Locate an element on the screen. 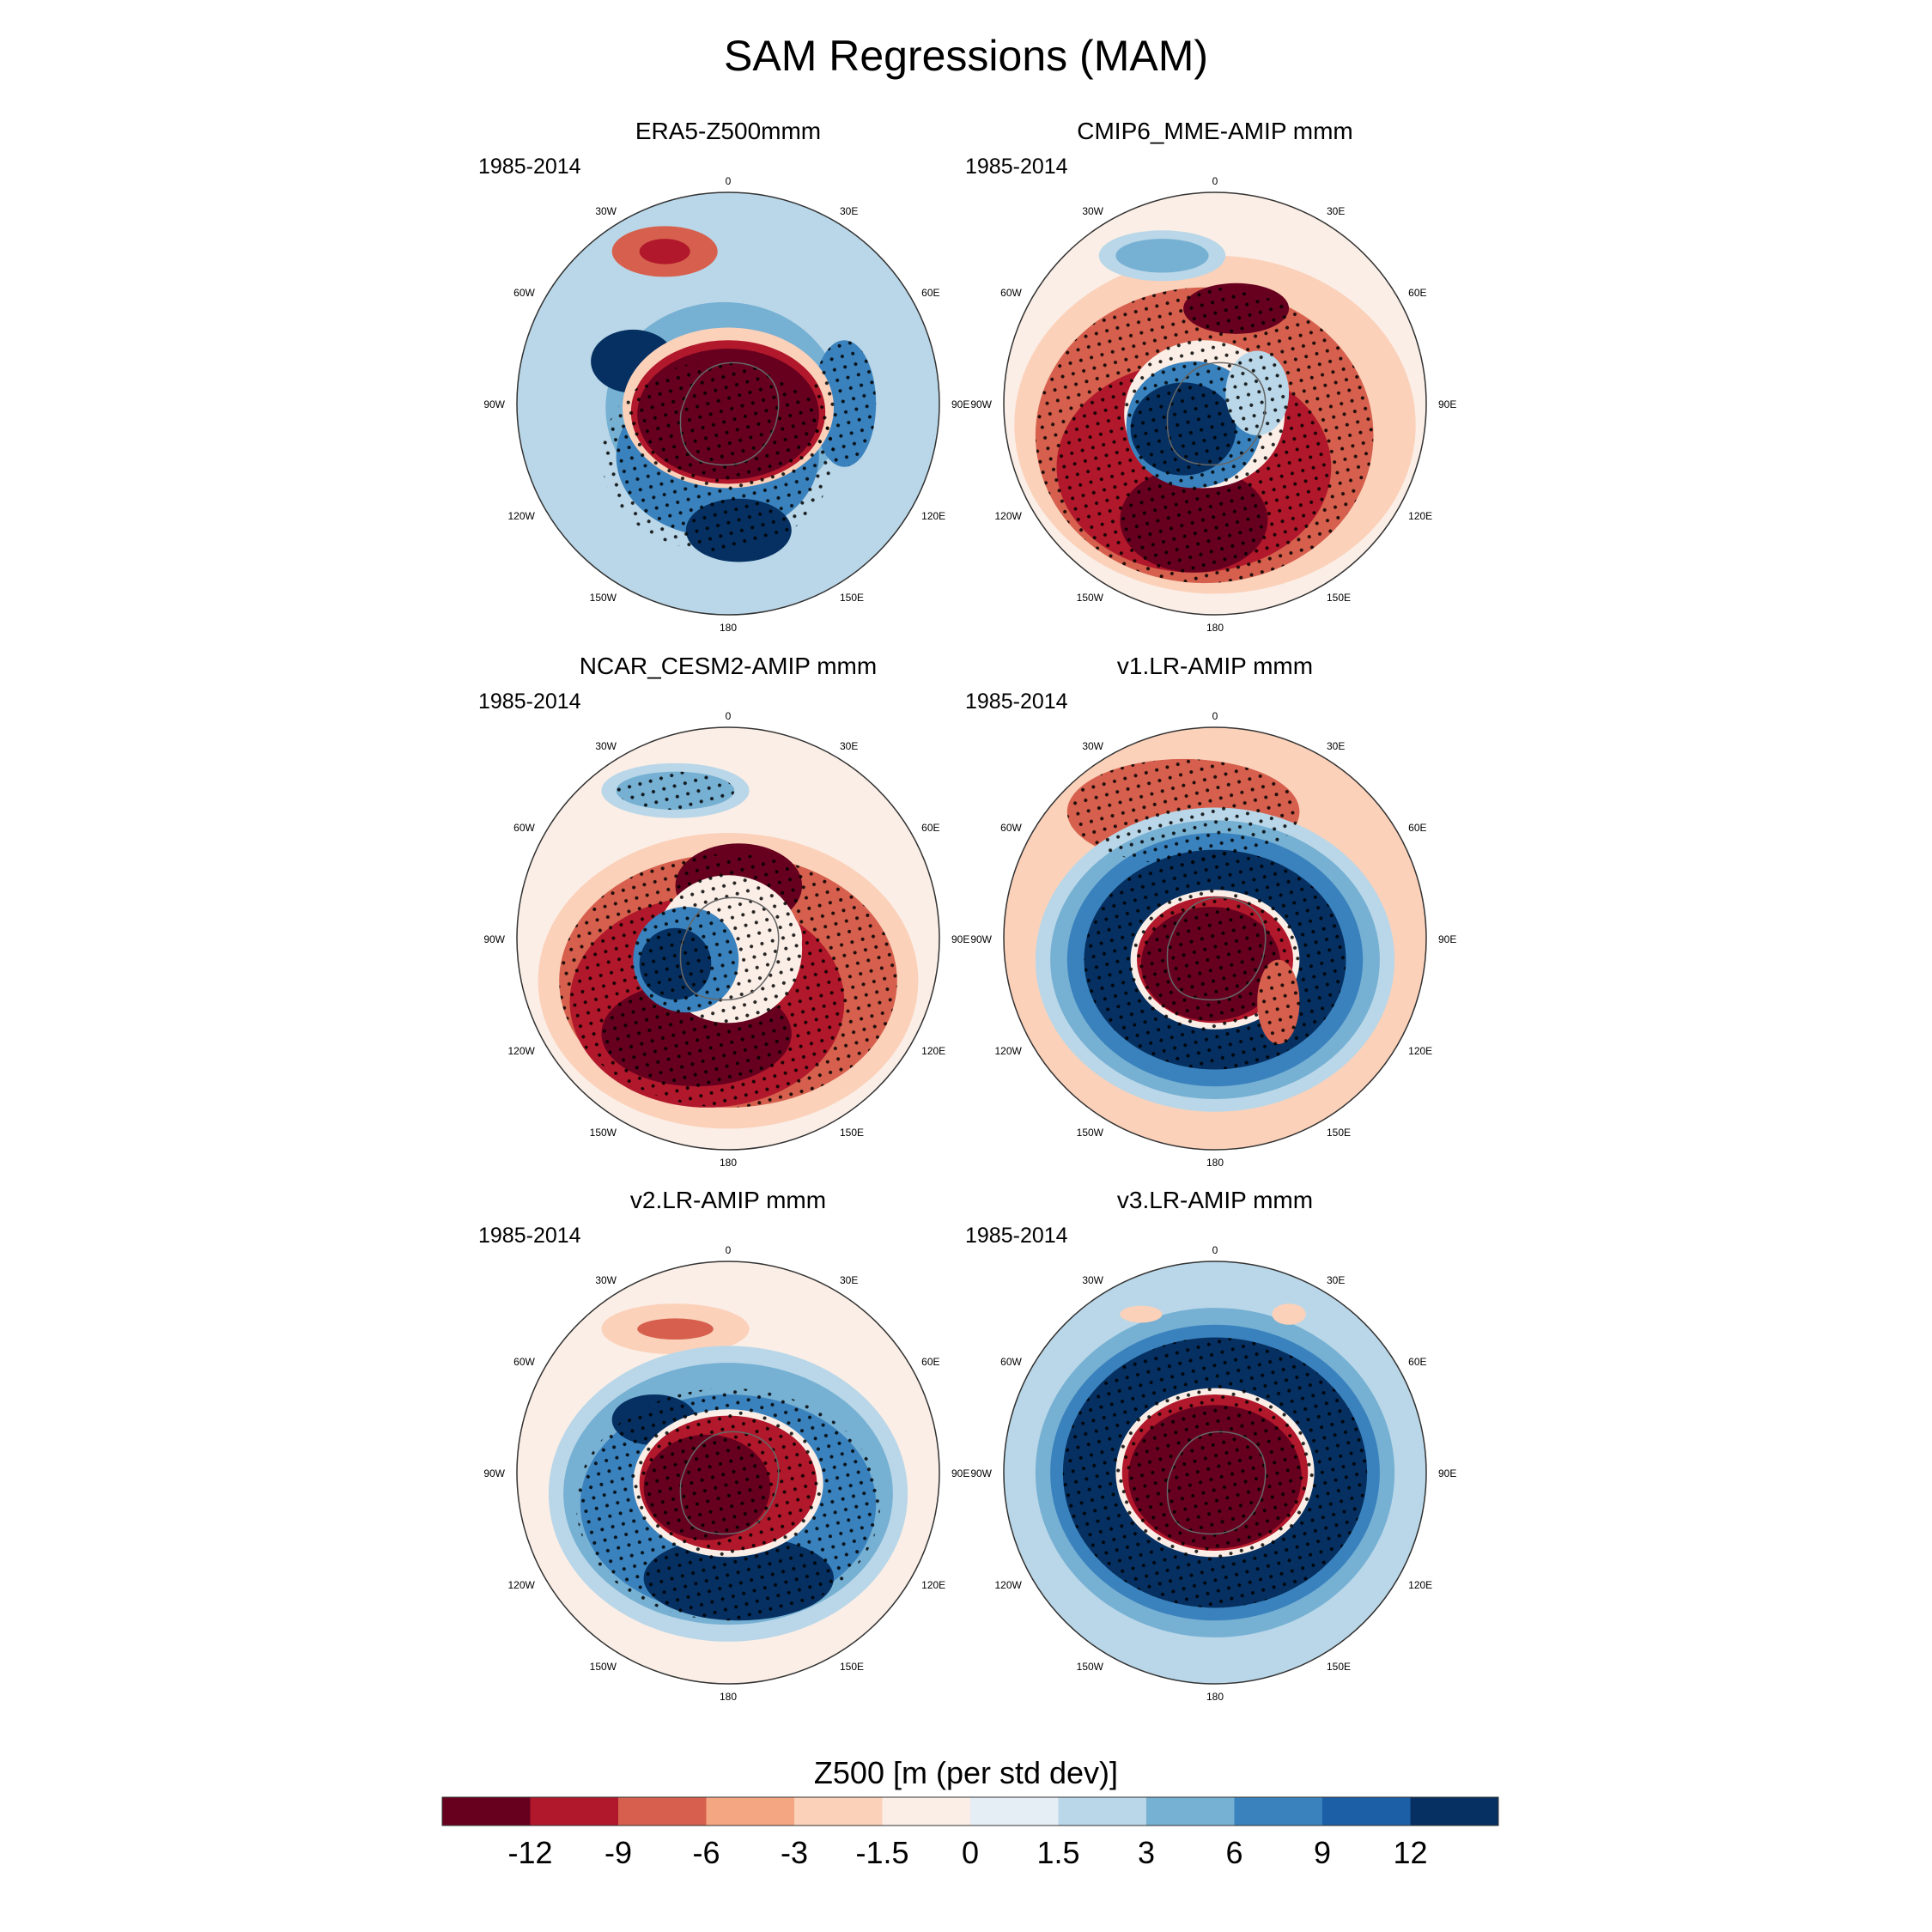  colorbar-tick-label: 12 is located at coordinates (1410, 1852).